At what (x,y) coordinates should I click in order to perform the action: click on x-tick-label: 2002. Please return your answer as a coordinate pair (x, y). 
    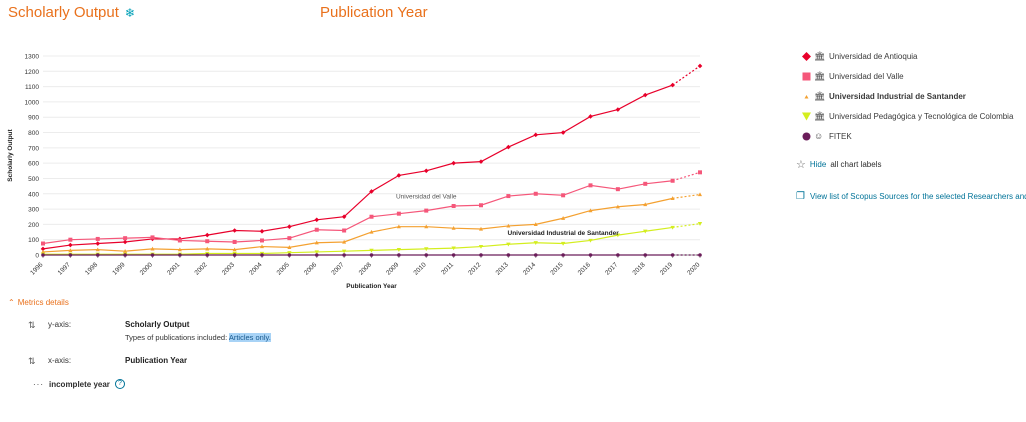
    Looking at the image, I should click on (200, 268).